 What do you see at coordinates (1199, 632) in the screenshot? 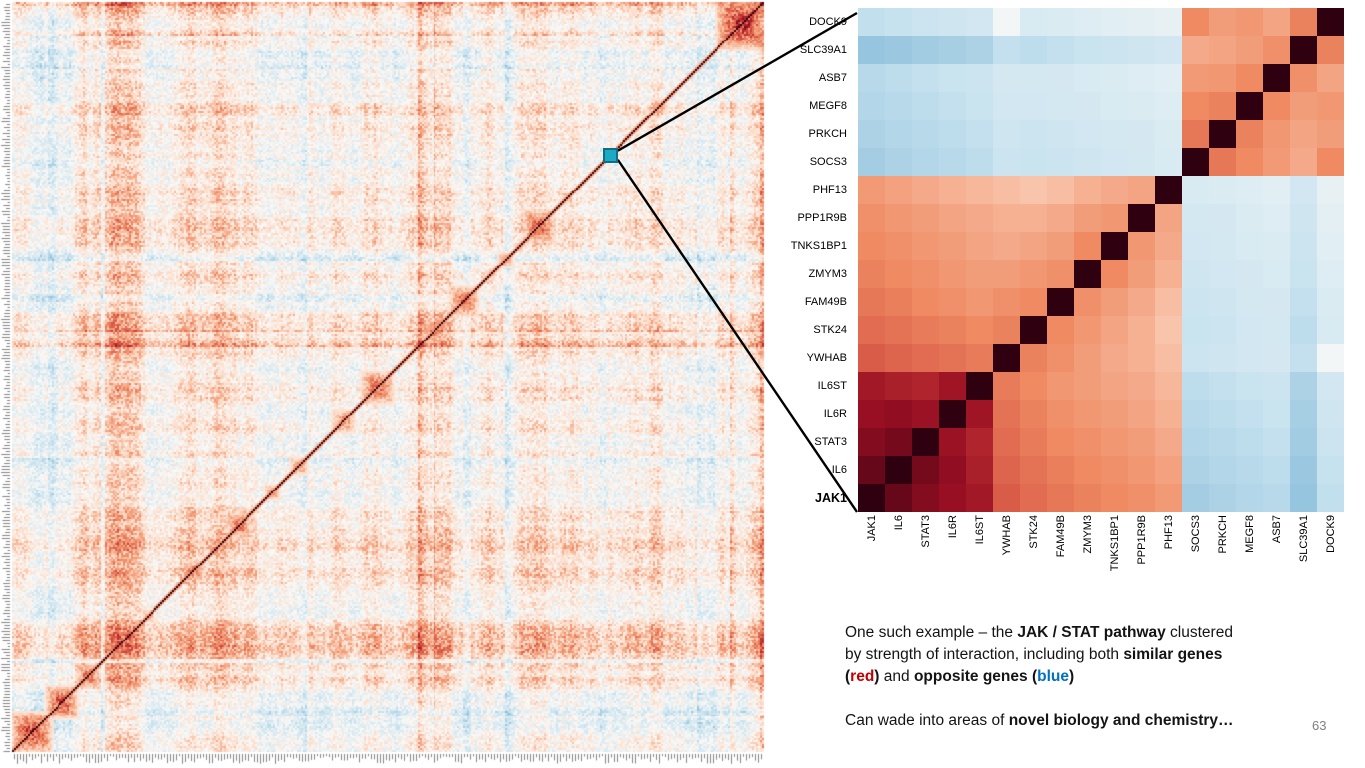
I see `caption-segment: clustered` at bounding box center [1199, 632].